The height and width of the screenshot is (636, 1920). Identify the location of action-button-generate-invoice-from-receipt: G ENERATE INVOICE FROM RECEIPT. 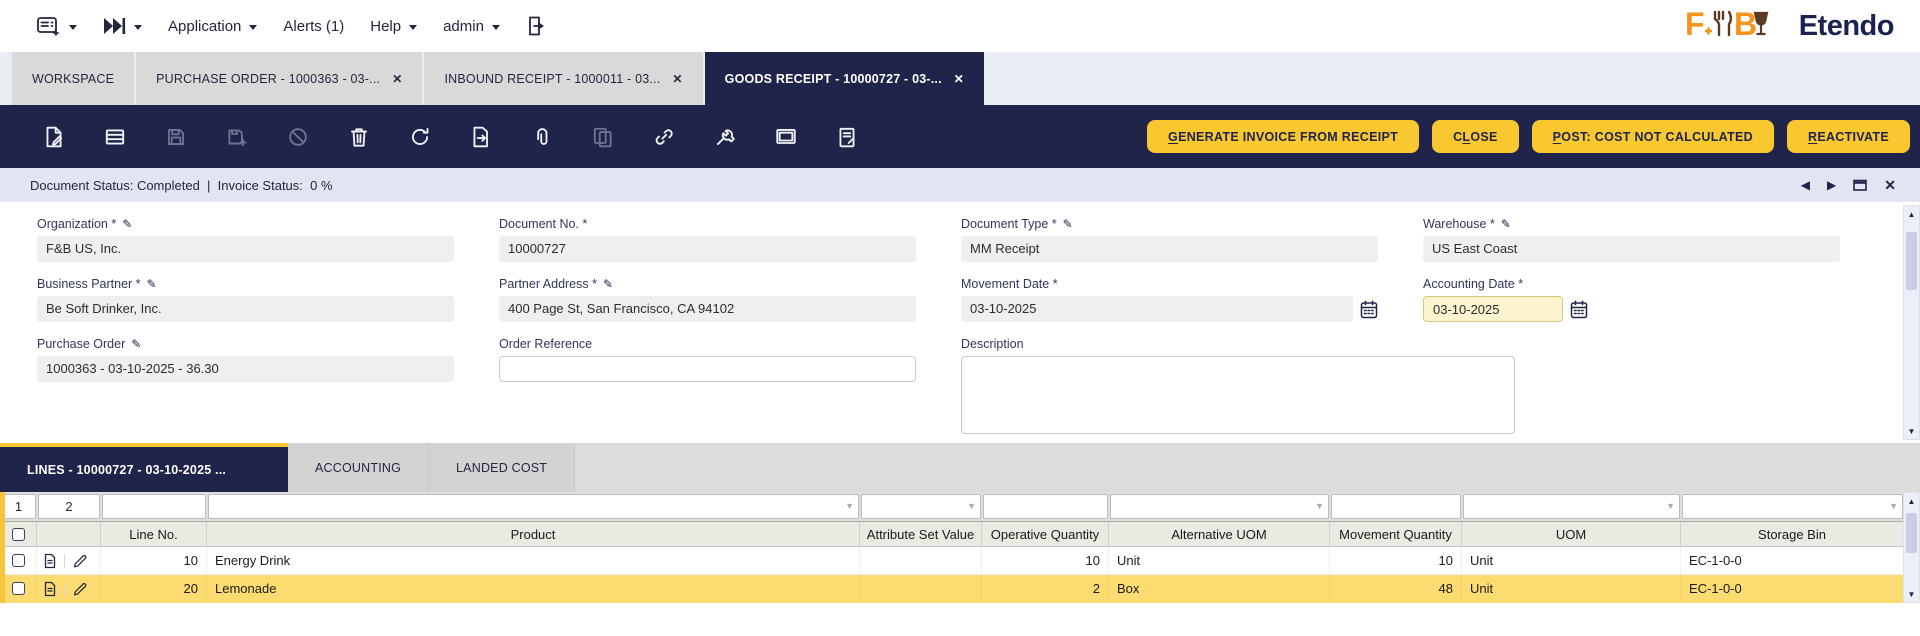
(1283, 136).